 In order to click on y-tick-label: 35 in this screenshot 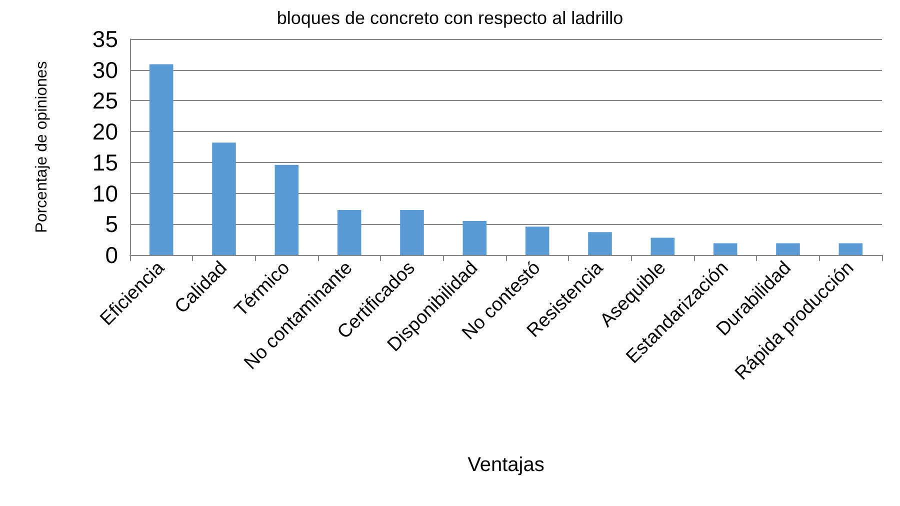, I will do `click(105, 39)`.